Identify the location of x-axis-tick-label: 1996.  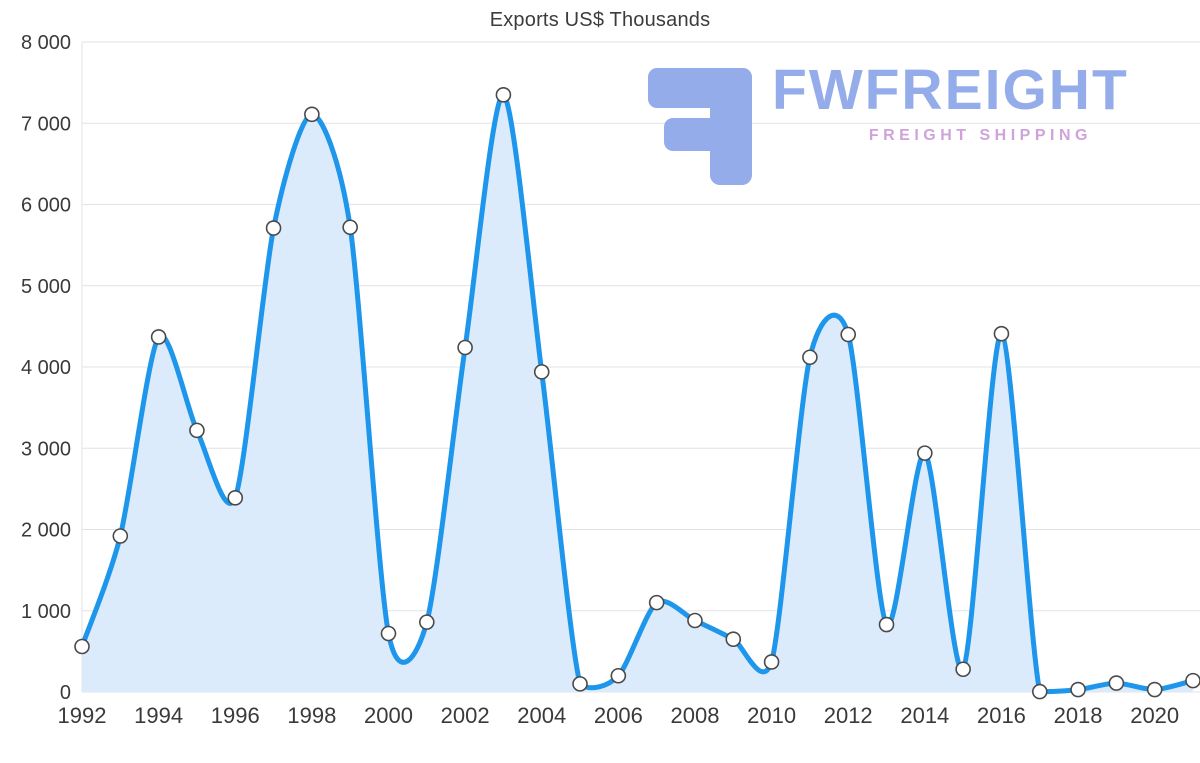
(235, 715).